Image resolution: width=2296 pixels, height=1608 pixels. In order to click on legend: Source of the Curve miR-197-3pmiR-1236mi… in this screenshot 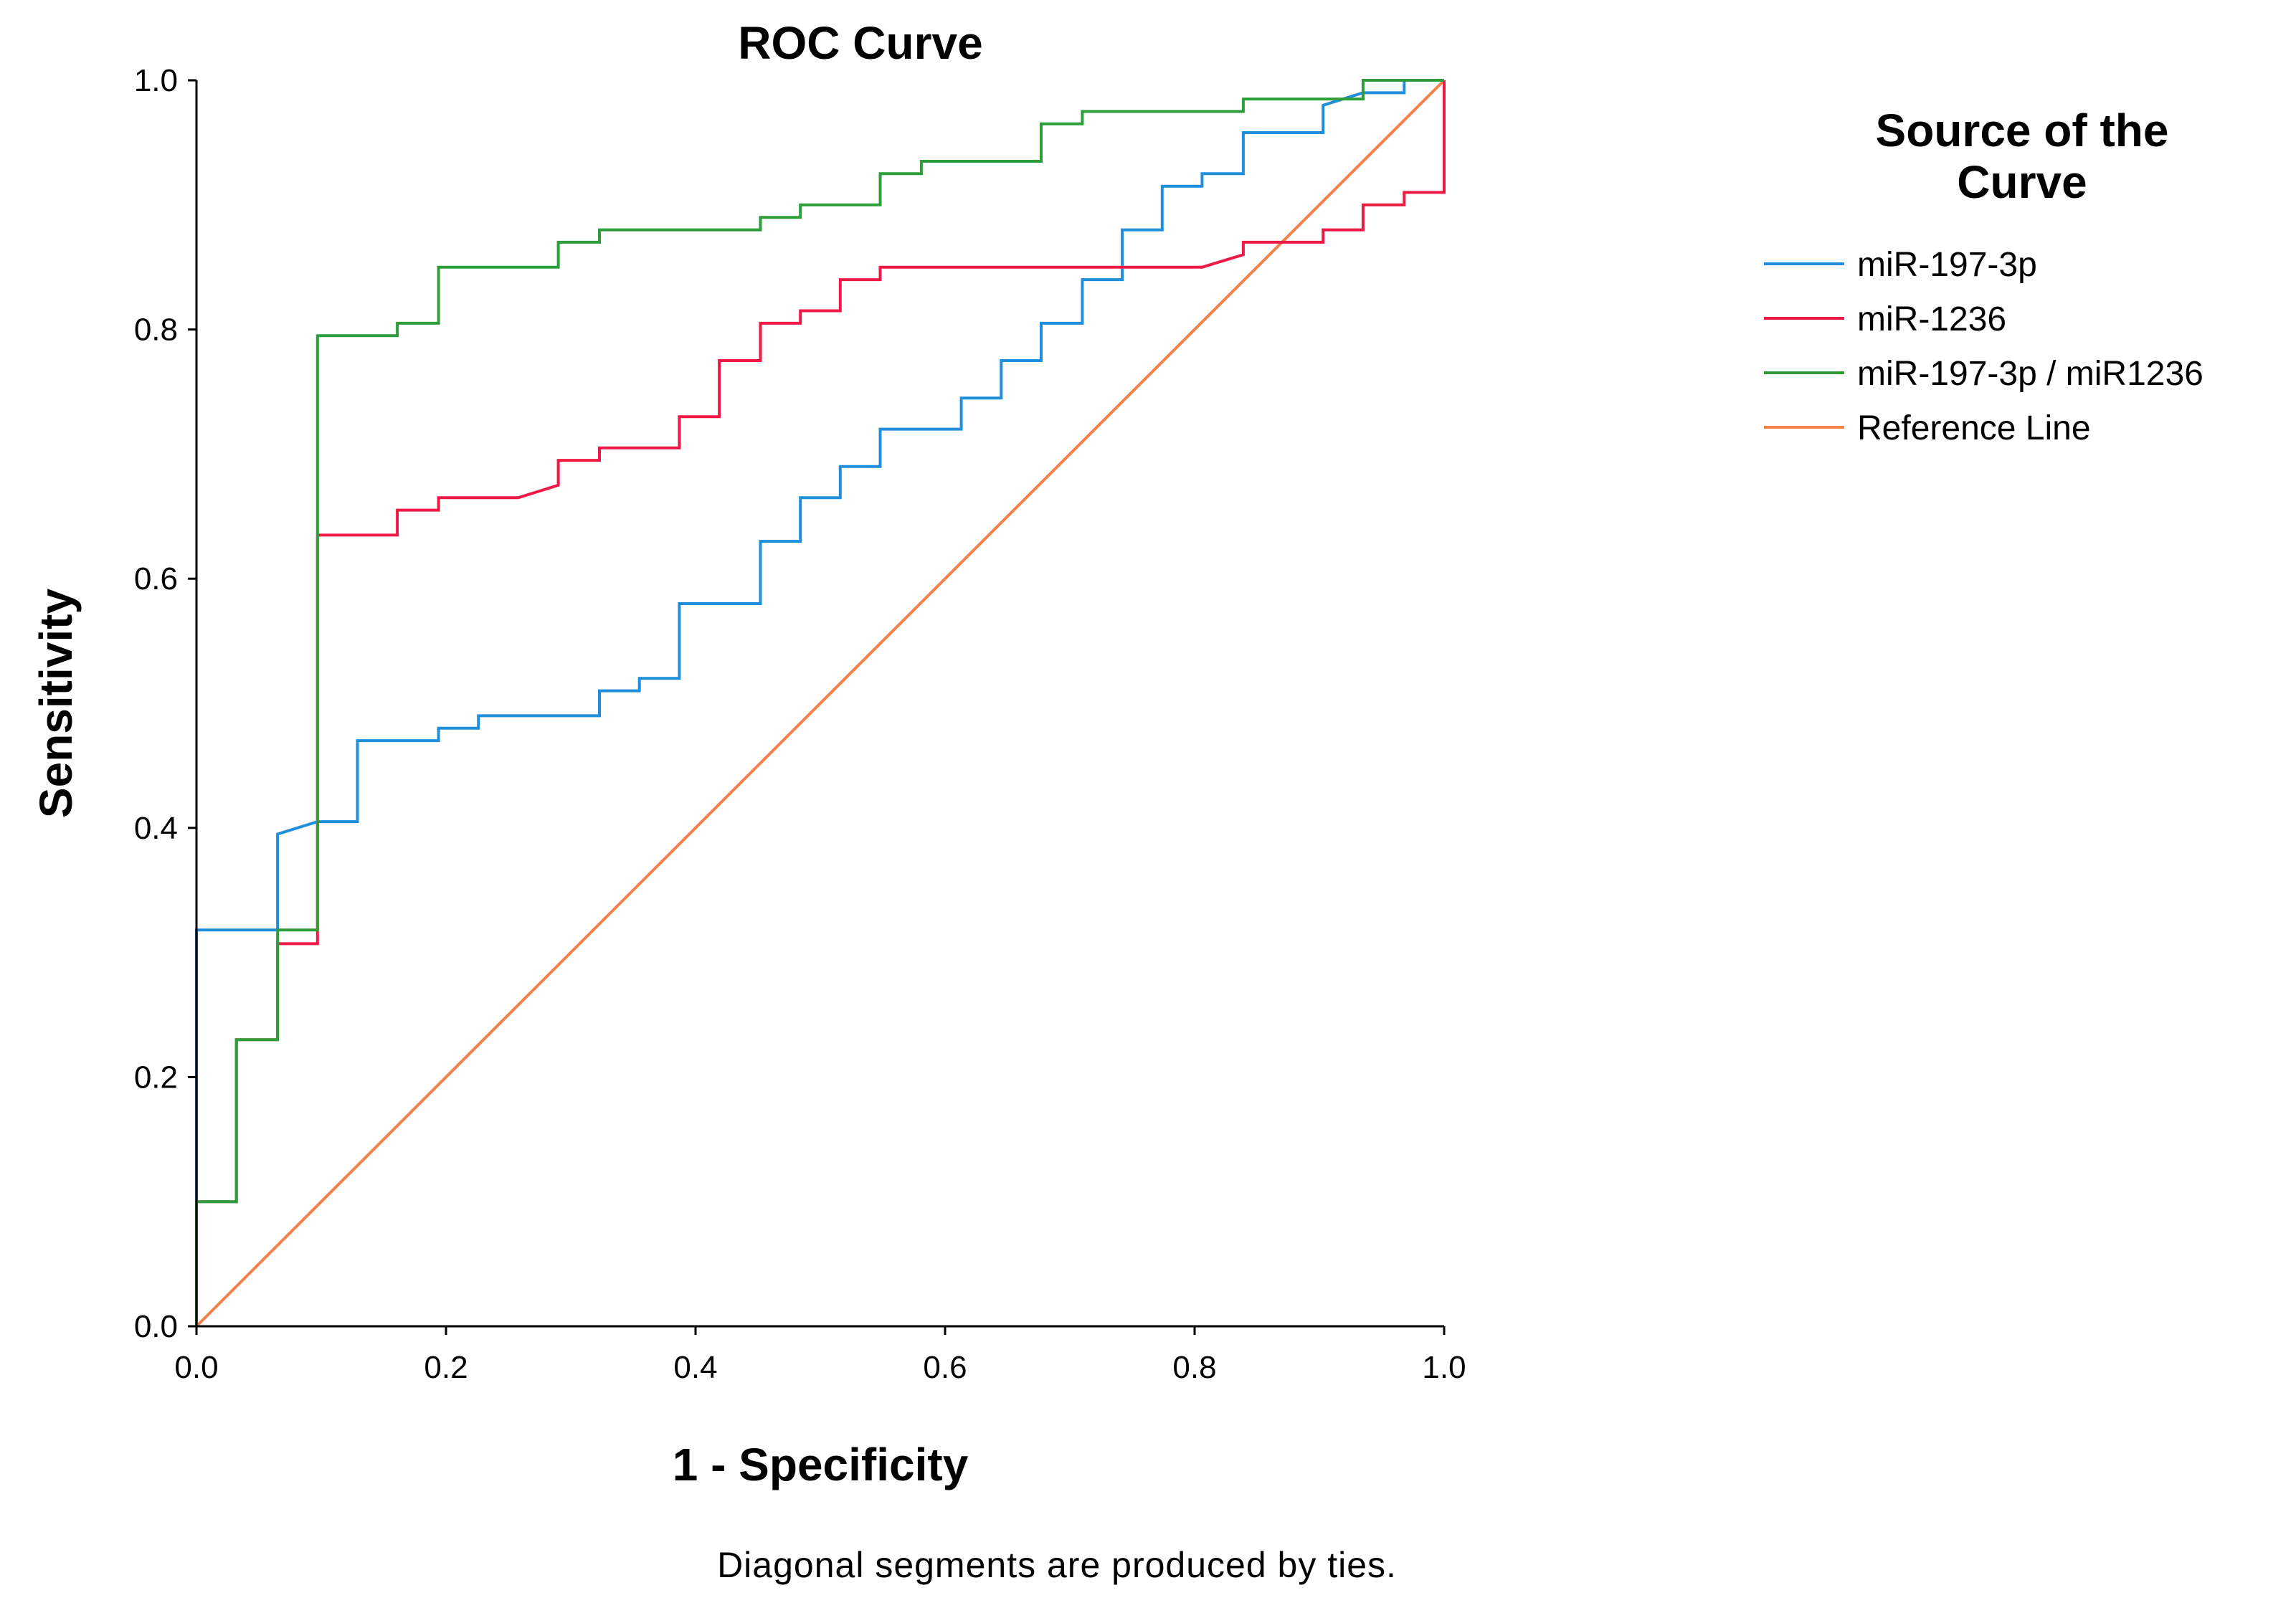, I will do `click(1984, 276)`.